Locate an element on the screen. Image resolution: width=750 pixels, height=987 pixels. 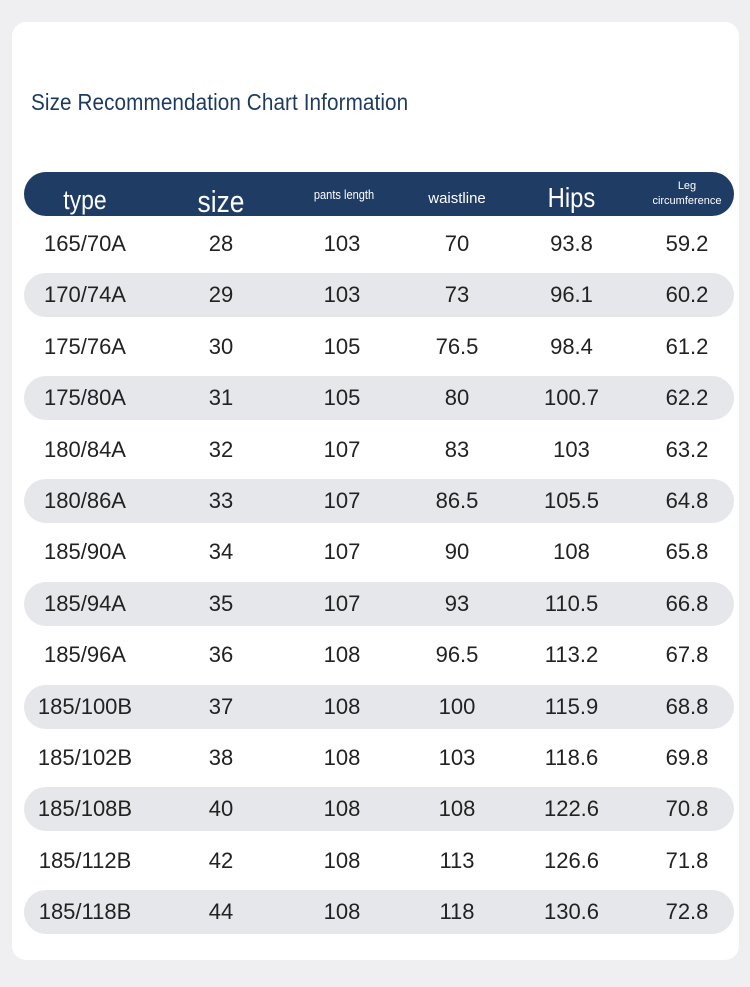
cell-hips: 100.7 is located at coordinates (571, 397).